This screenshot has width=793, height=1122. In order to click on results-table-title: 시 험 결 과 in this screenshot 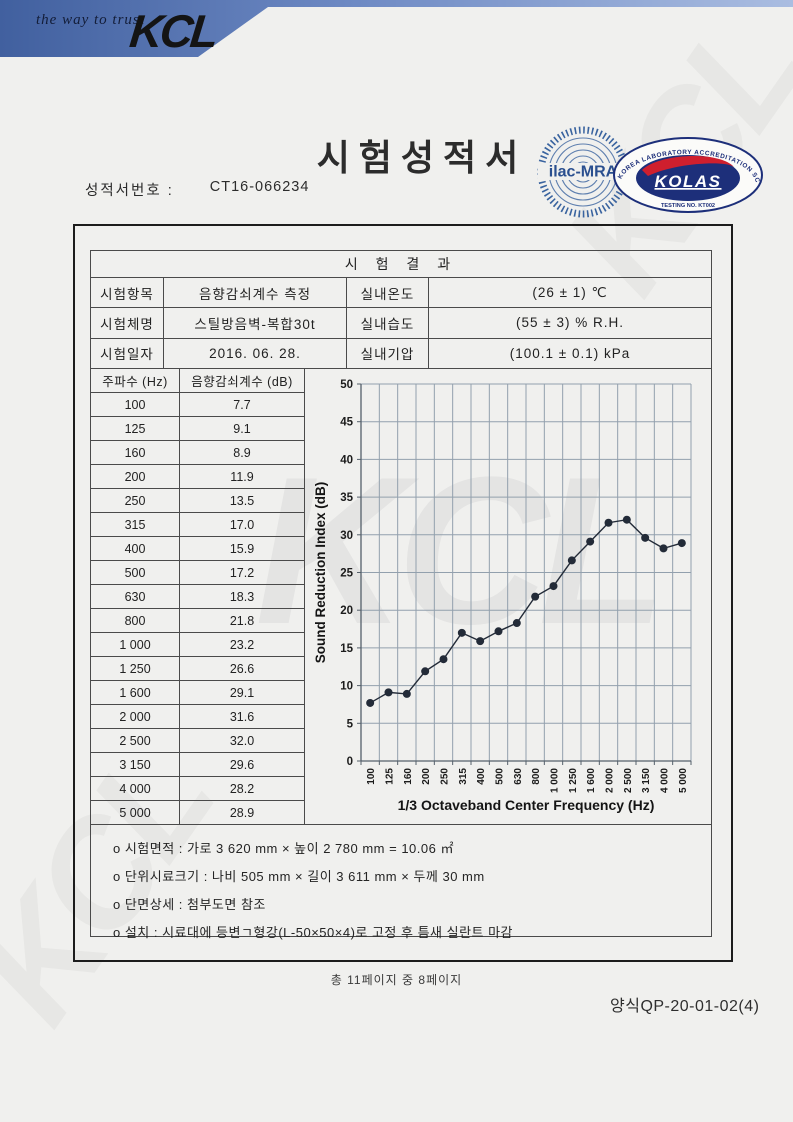, I will do `click(401, 264)`.